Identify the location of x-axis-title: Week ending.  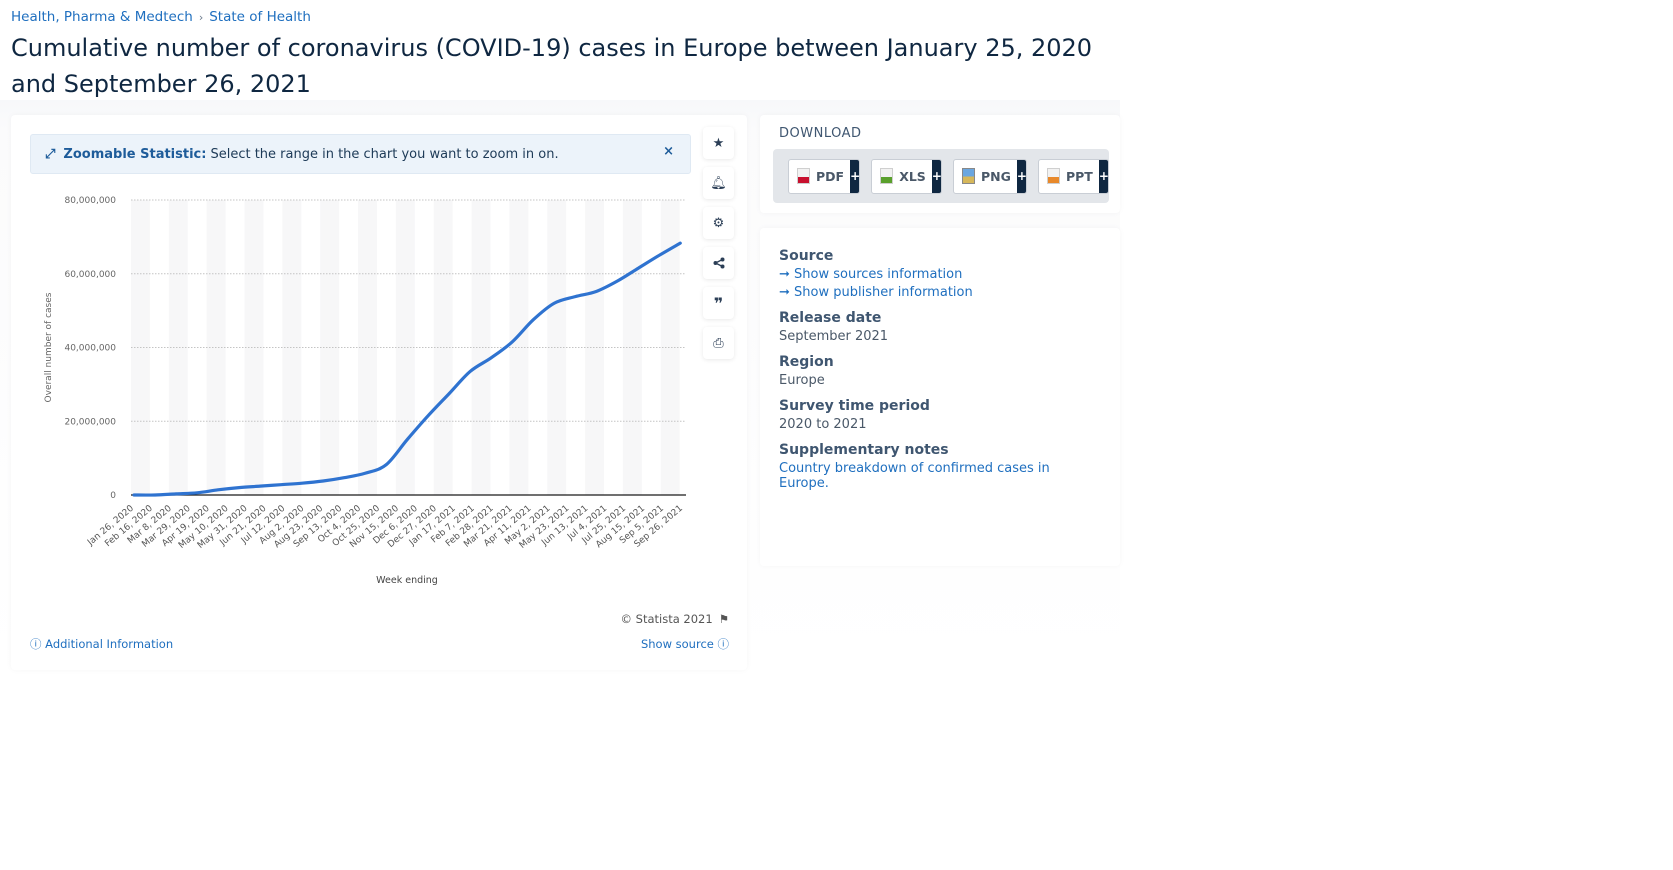
(407, 580).